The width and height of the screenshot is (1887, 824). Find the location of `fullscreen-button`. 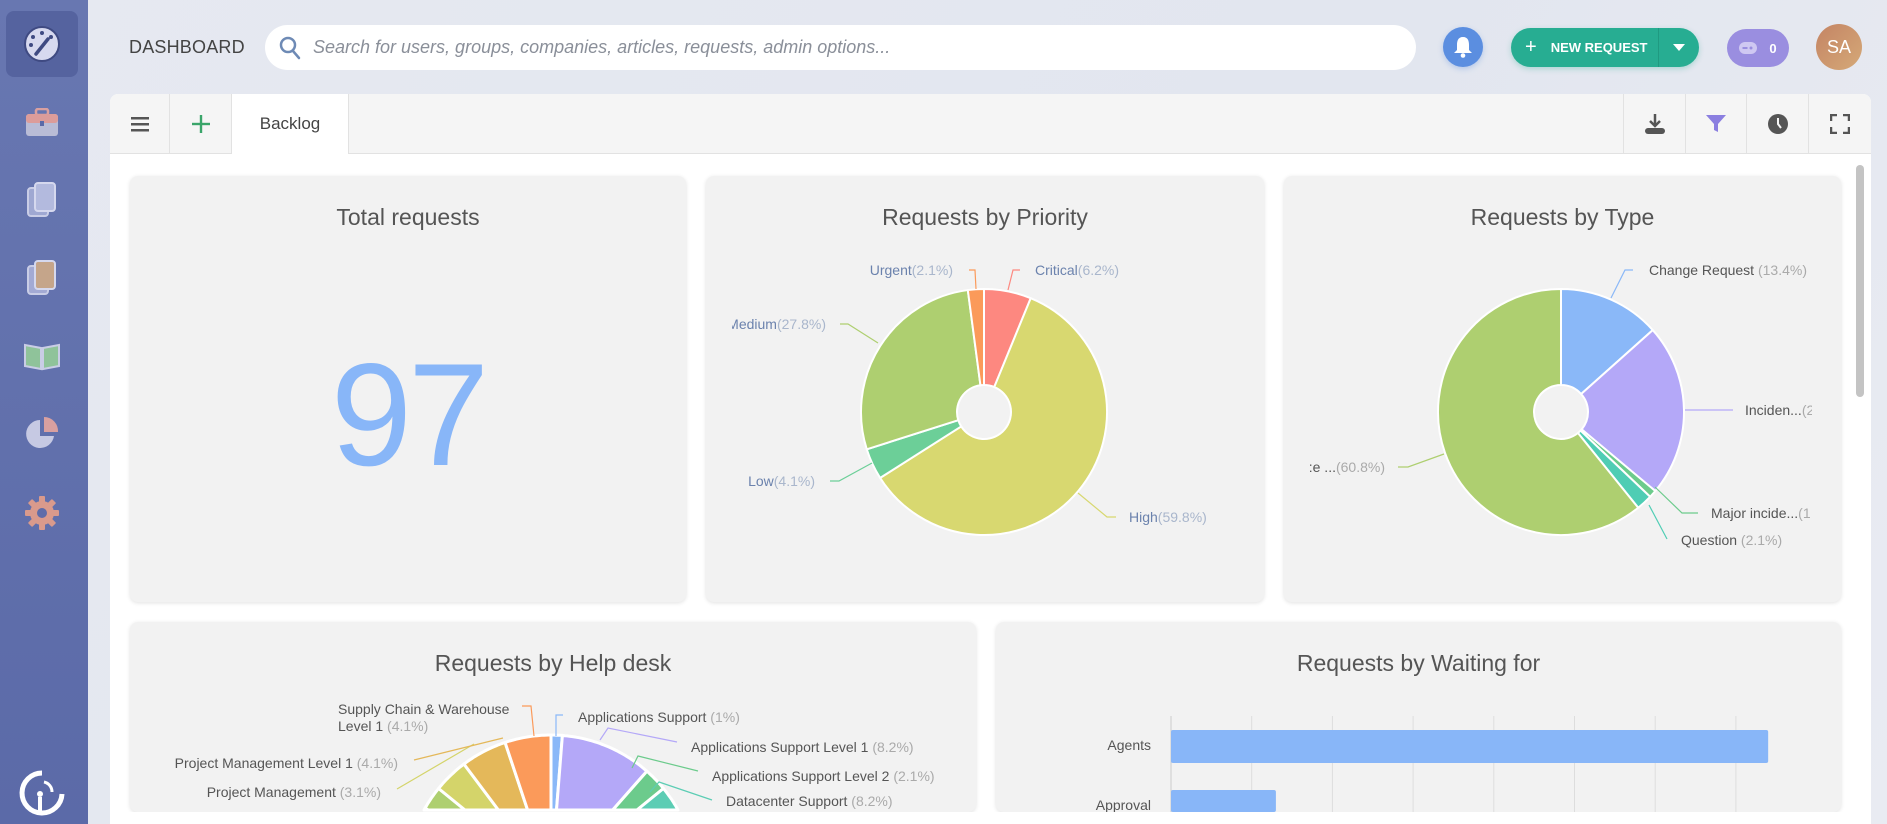

fullscreen-button is located at coordinates (1839, 124).